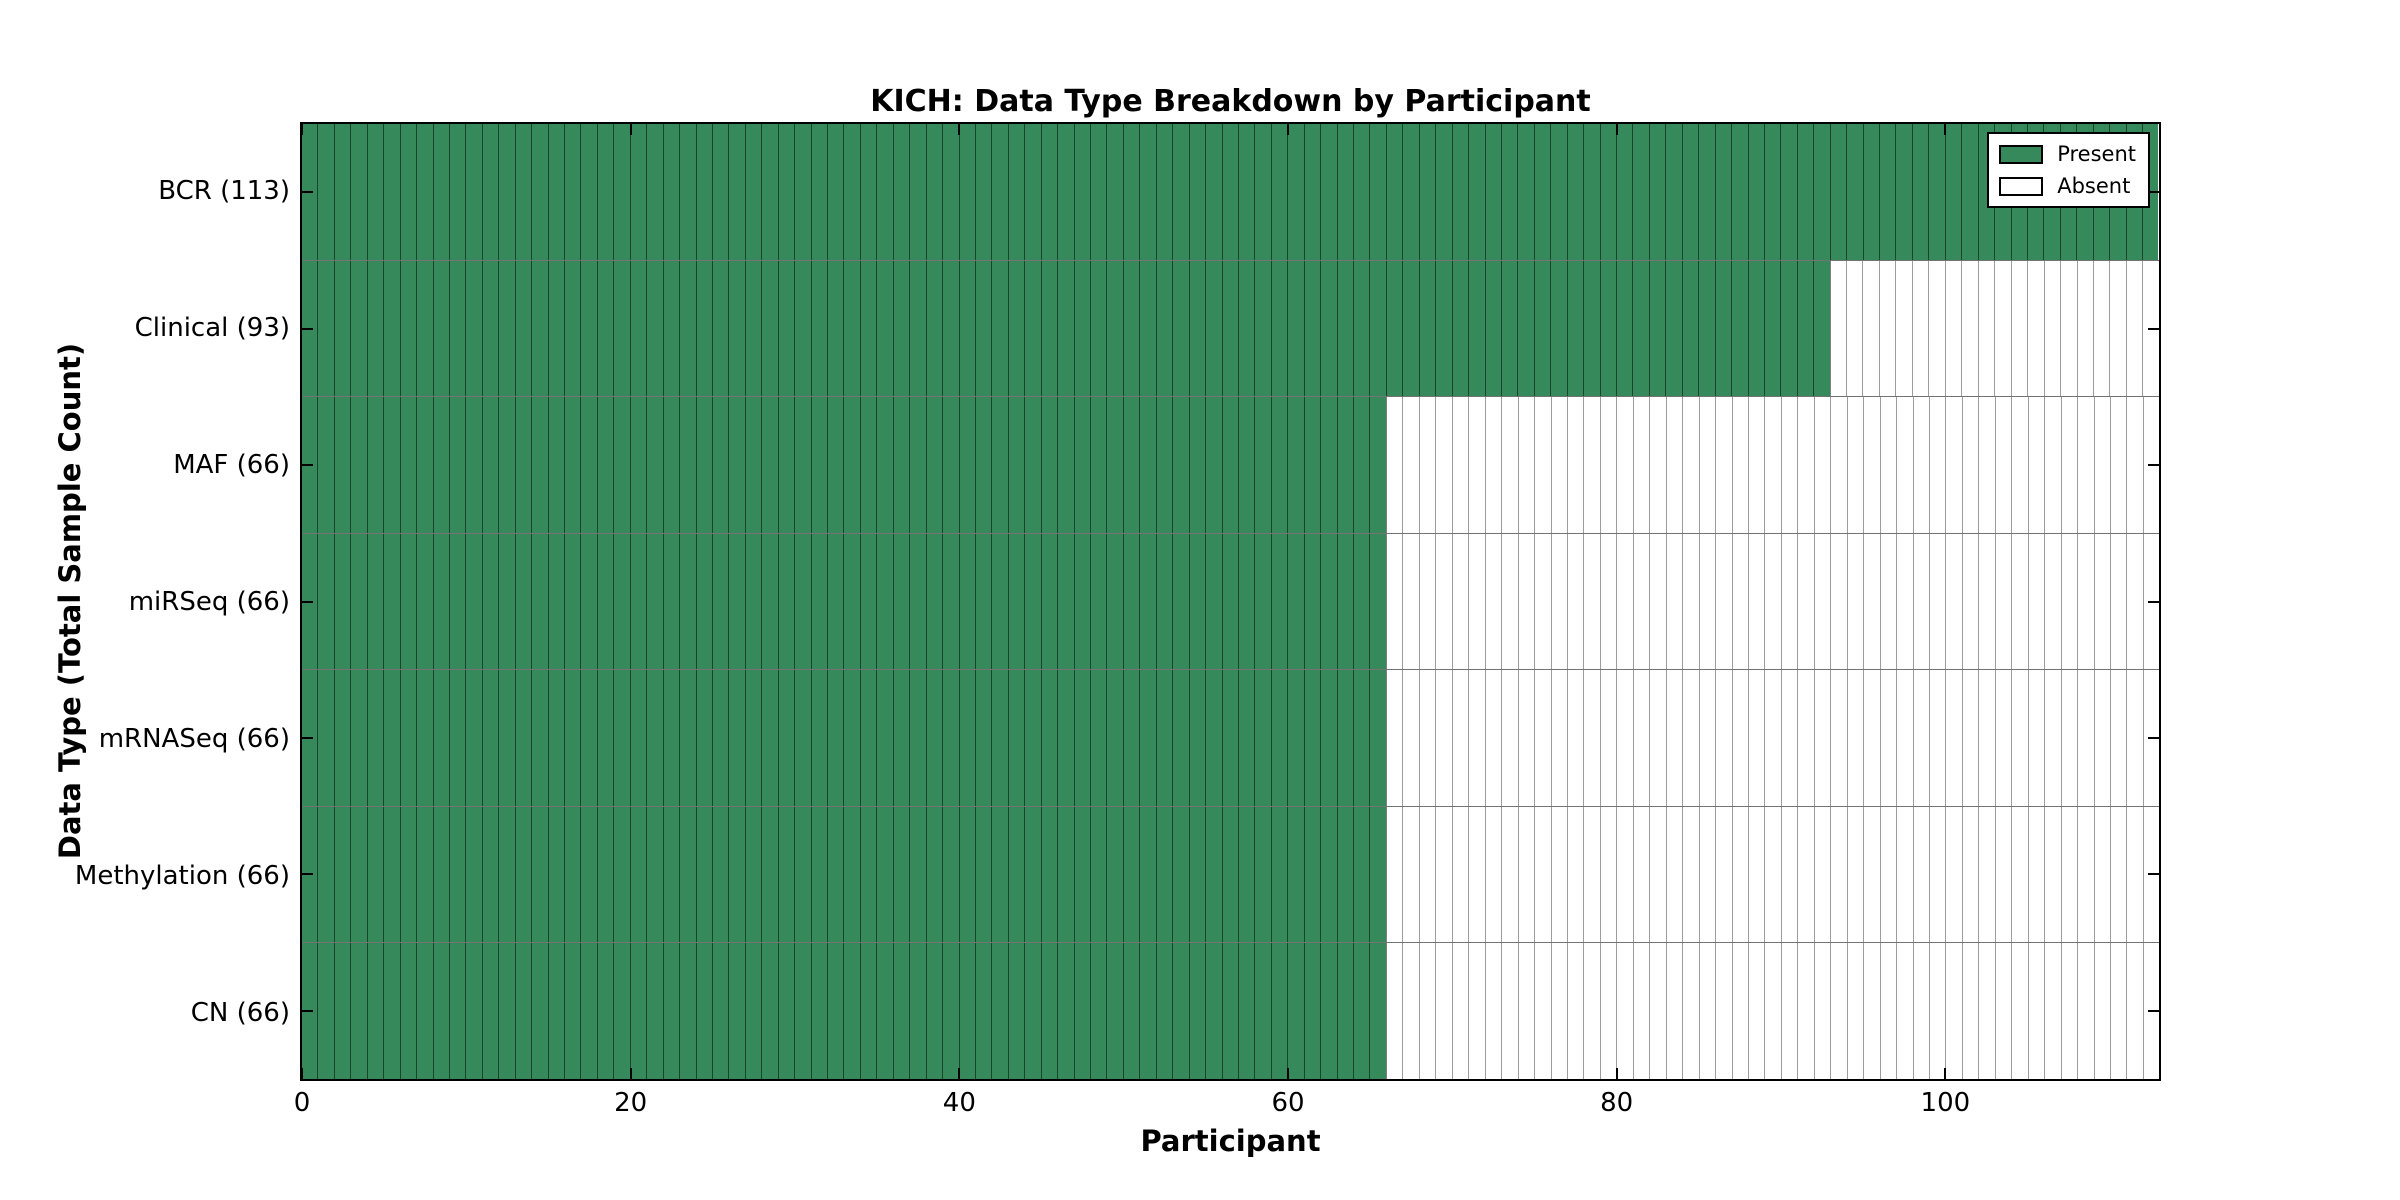 This screenshot has width=2400, height=1200. What do you see at coordinates (307, 1010) in the screenshot?
I see `axis-tick` at bounding box center [307, 1010].